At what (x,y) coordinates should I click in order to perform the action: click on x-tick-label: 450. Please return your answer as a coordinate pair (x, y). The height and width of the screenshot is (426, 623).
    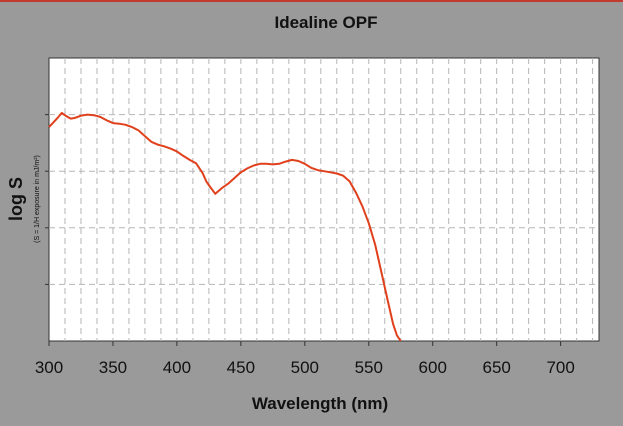
    Looking at the image, I should click on (241, 367).